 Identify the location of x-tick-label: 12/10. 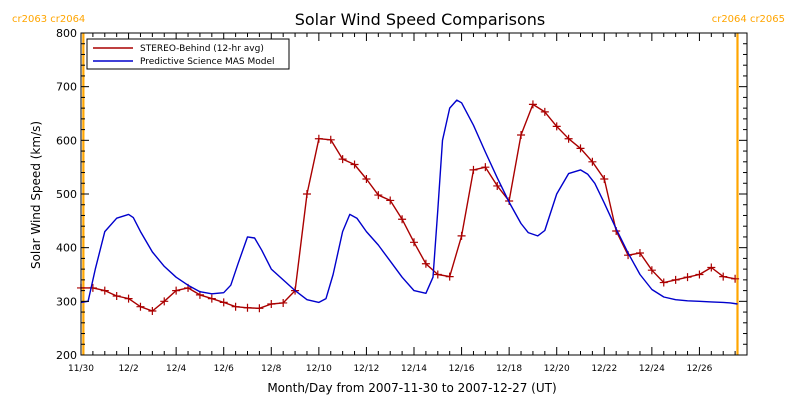
(319, 369).